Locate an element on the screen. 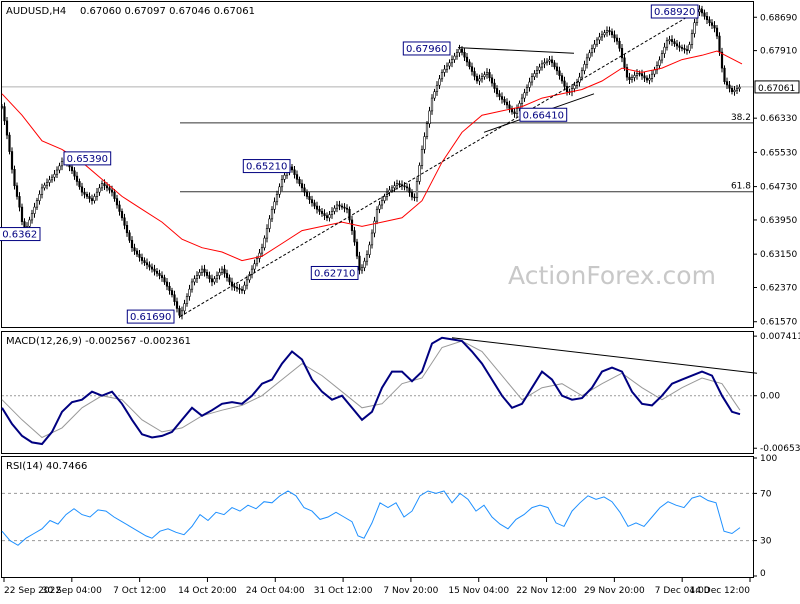 The image size is (800, 604). price-label: 0.67960 is located at coordinates (426, 49).